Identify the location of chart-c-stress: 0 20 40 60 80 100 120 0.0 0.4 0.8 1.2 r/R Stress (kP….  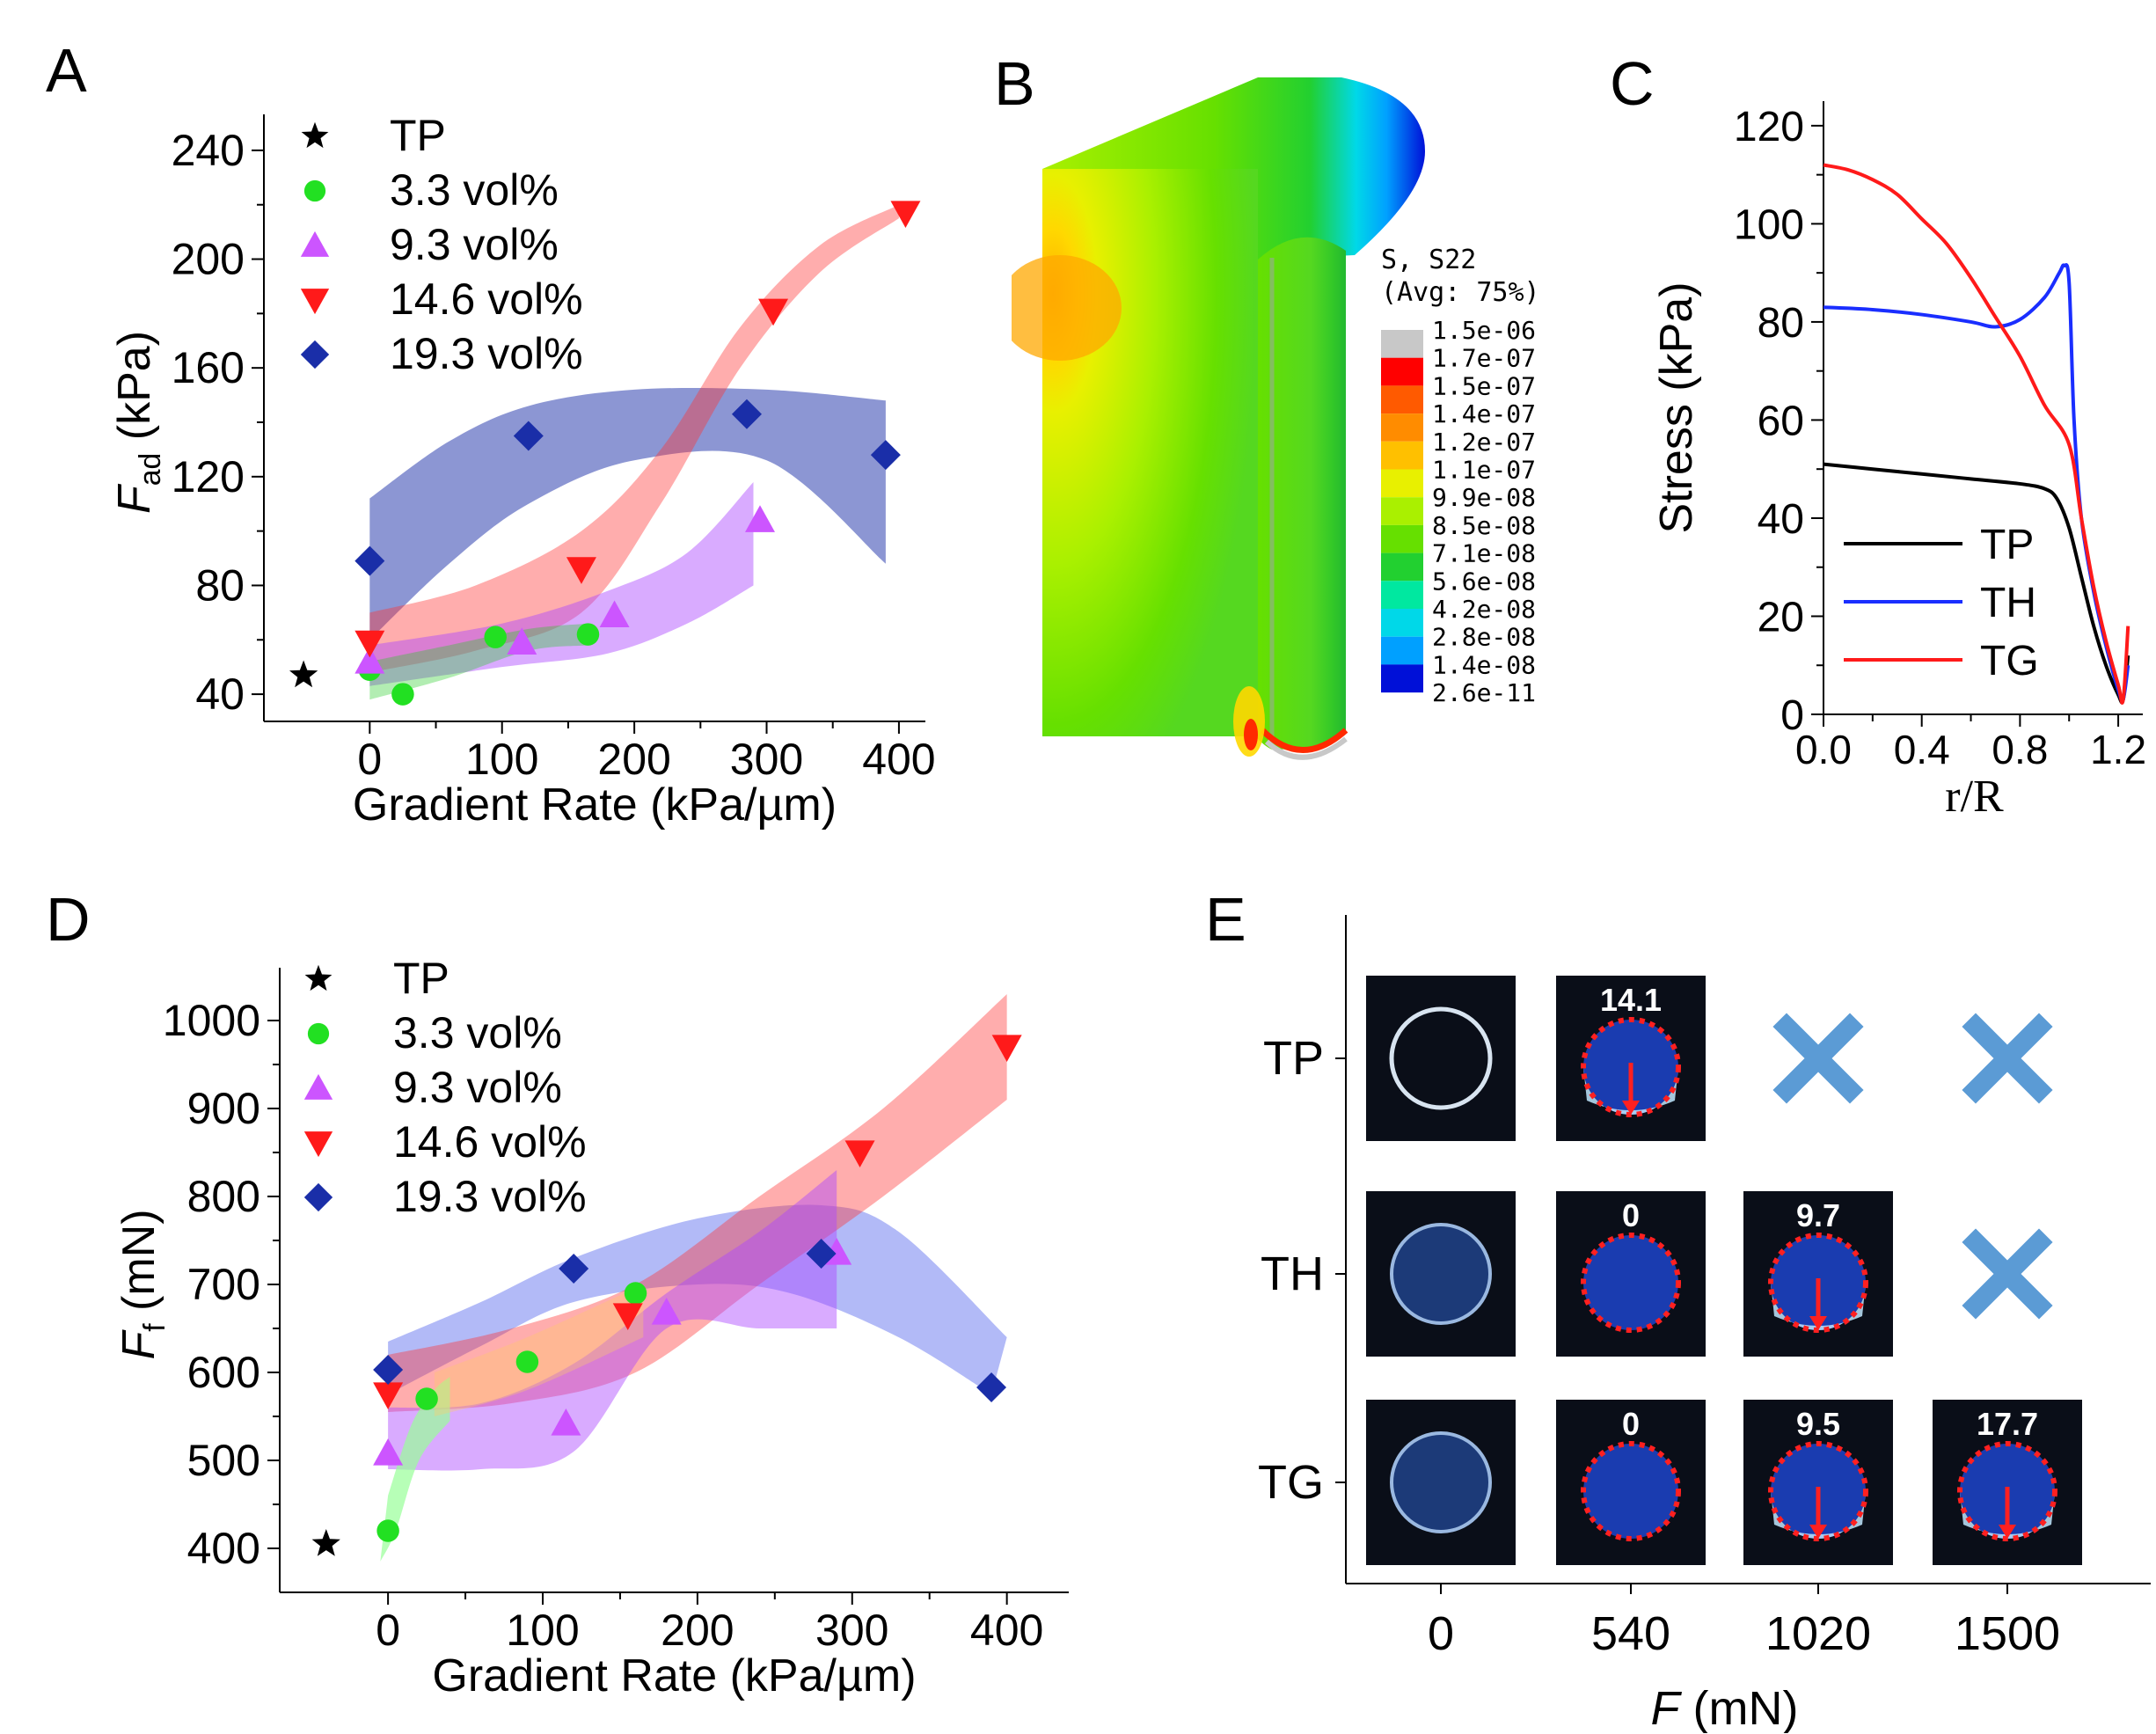
(1898, 461).